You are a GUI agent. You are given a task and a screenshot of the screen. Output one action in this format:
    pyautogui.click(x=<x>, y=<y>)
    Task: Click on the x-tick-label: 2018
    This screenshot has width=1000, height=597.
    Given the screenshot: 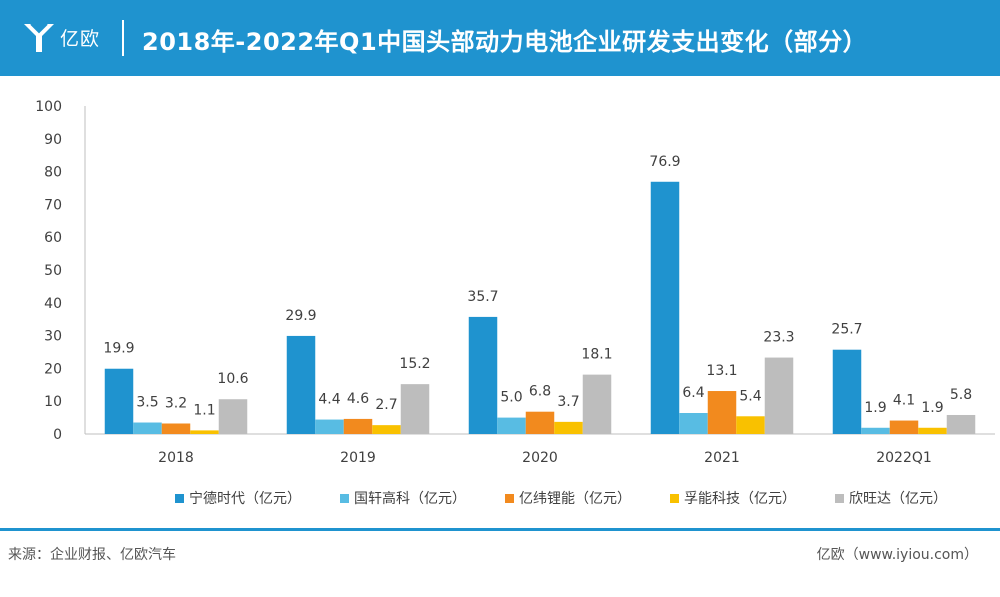 What is the action you would take?
    pyautogui.click(x=176, y=458)
    